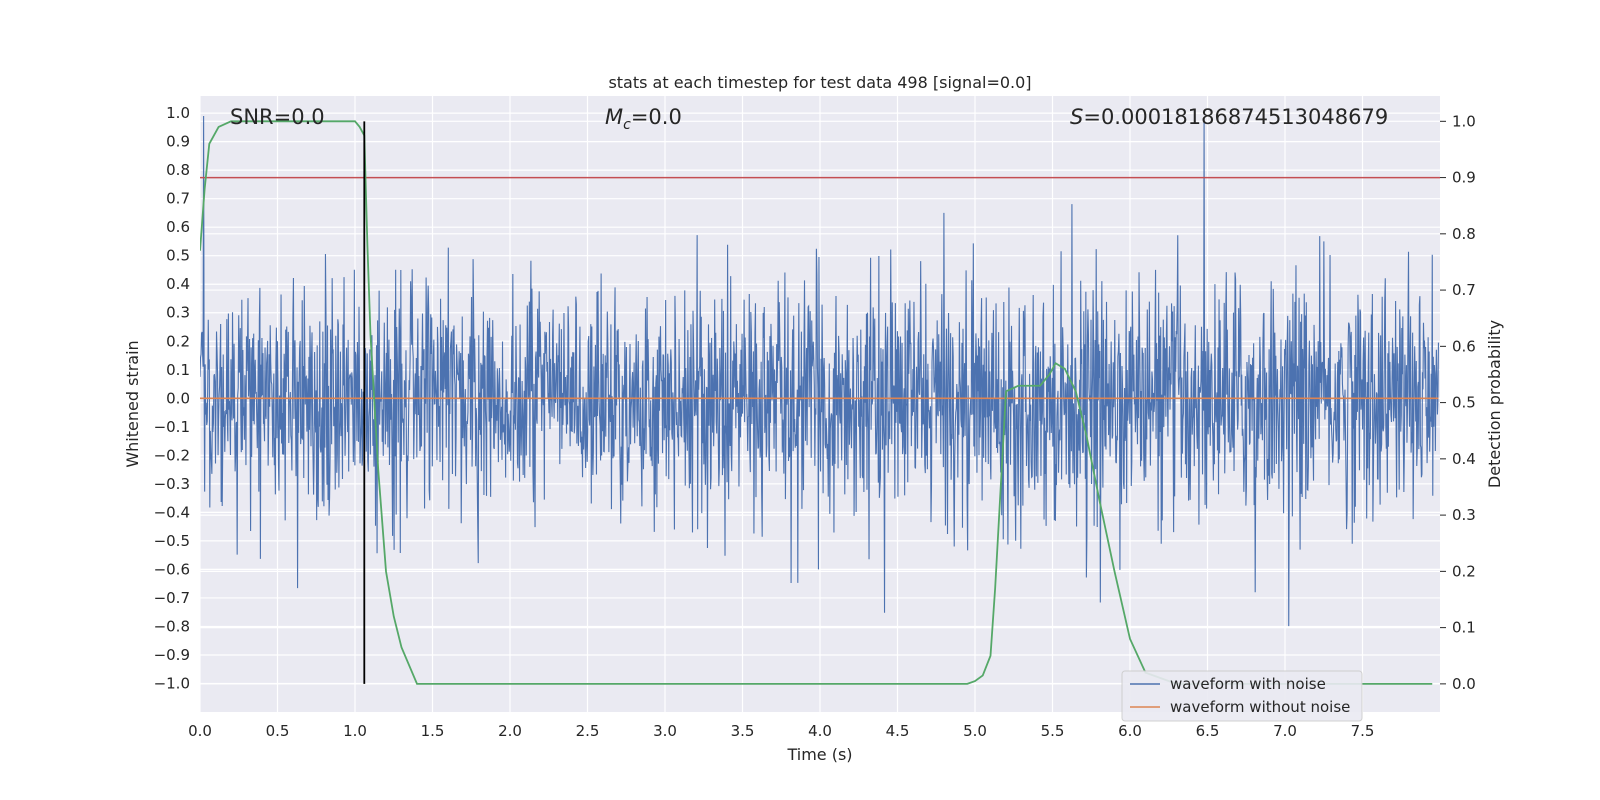  What do you see at coordinates (1130, 731) in the screenshot?
I see `x-tick-label: 6.0` at bounding box center [1130, 731].